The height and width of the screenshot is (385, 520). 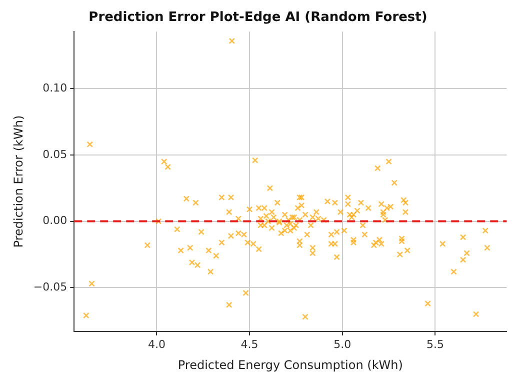 I want to click on x-tick-label: 4.0, so click(x=157, y=344).